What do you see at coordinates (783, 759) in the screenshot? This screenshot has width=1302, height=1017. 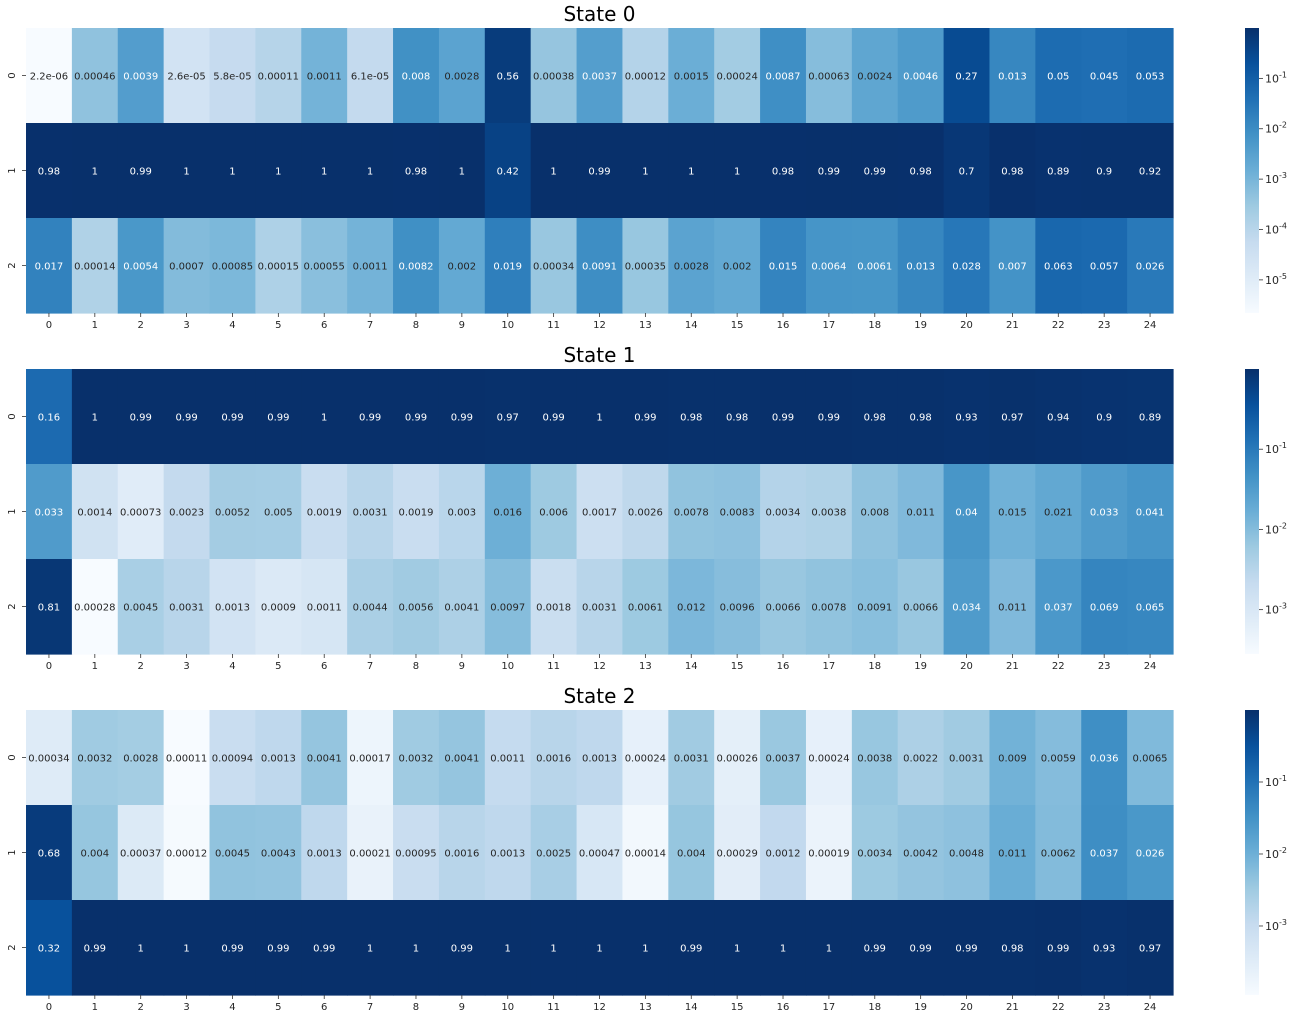 I see `cell-label: 0.0037` at bounding box center [783, 759].